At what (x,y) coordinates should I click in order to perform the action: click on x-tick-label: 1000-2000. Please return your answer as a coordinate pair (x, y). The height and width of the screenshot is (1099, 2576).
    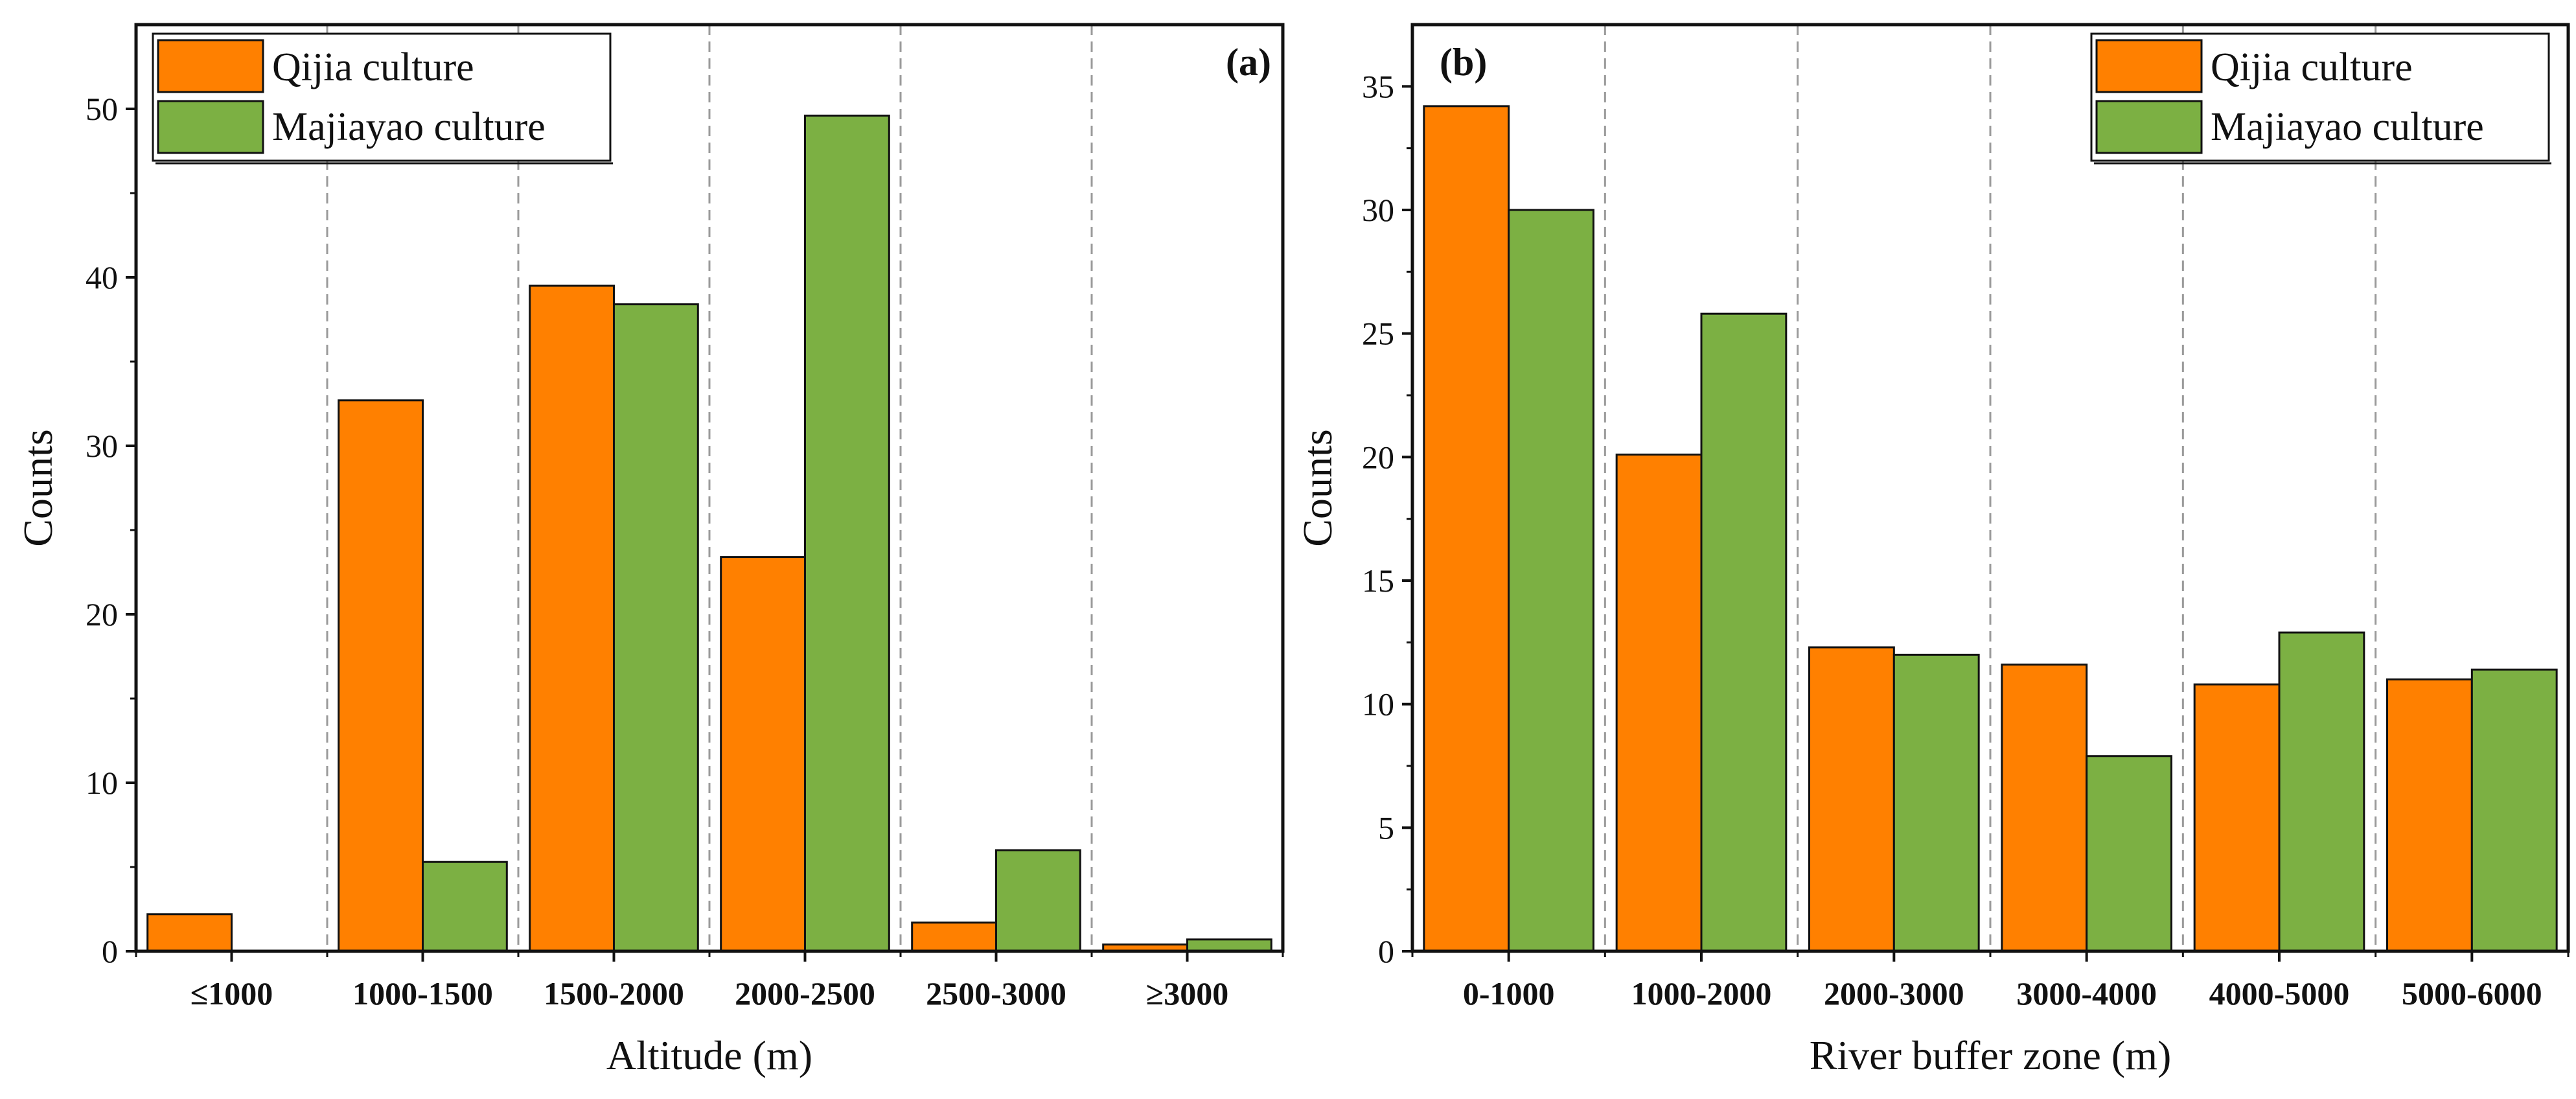
    Looking at the image, I should click on (1701, 993).